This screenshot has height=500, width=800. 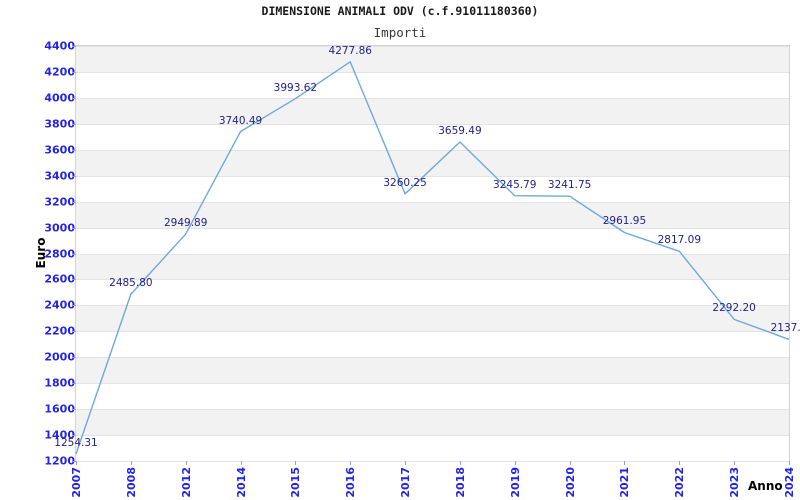 What do you see at coordinates (765, 486) in the screenshot?
I see `x-axis-title: Anno` at bounding box center [765, 486].